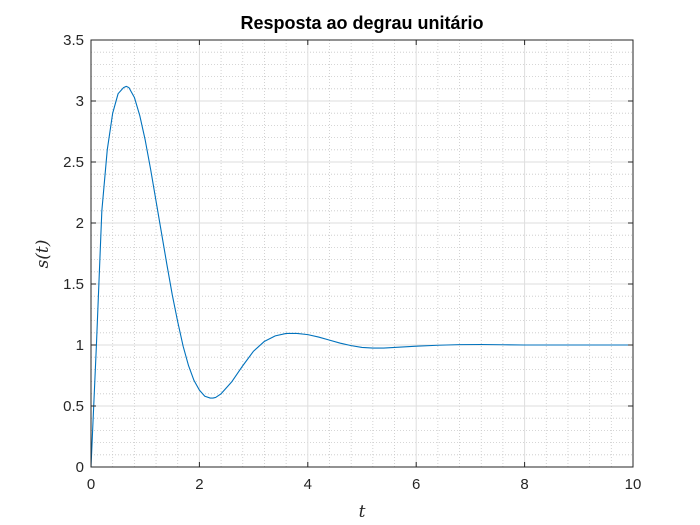 The width and height of the screenshot is (700, 525). What do you see at coordinates (80, 223) in the screenshot?
I see `y-tick-label: 2` at bounding box center [80, 223].